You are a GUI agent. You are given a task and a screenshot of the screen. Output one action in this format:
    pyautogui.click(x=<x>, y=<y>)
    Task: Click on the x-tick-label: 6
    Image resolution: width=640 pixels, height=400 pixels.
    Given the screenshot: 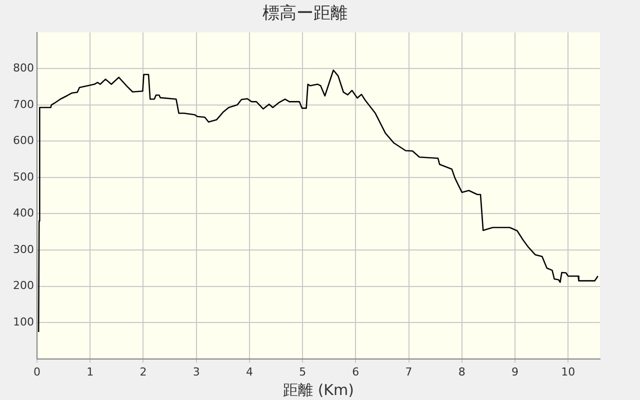 What is the action you would take?
    pyautogui.click(x=356, y=371)
    